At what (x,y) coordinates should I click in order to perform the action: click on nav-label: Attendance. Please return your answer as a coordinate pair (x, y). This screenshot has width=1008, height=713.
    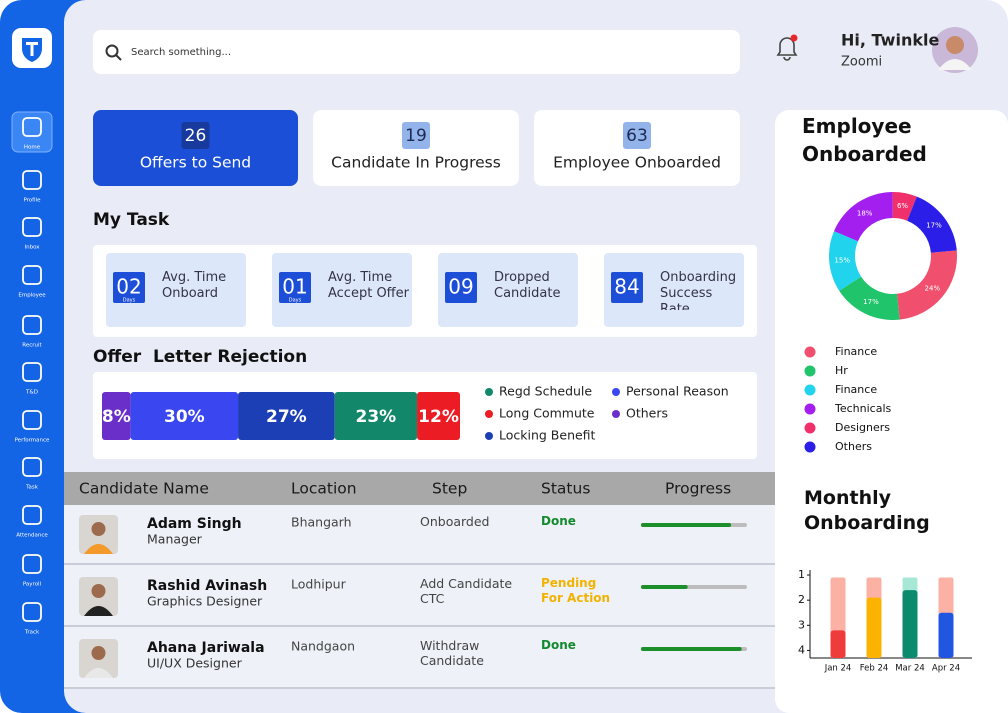
    Looking at the image, I should click on (32, 536).